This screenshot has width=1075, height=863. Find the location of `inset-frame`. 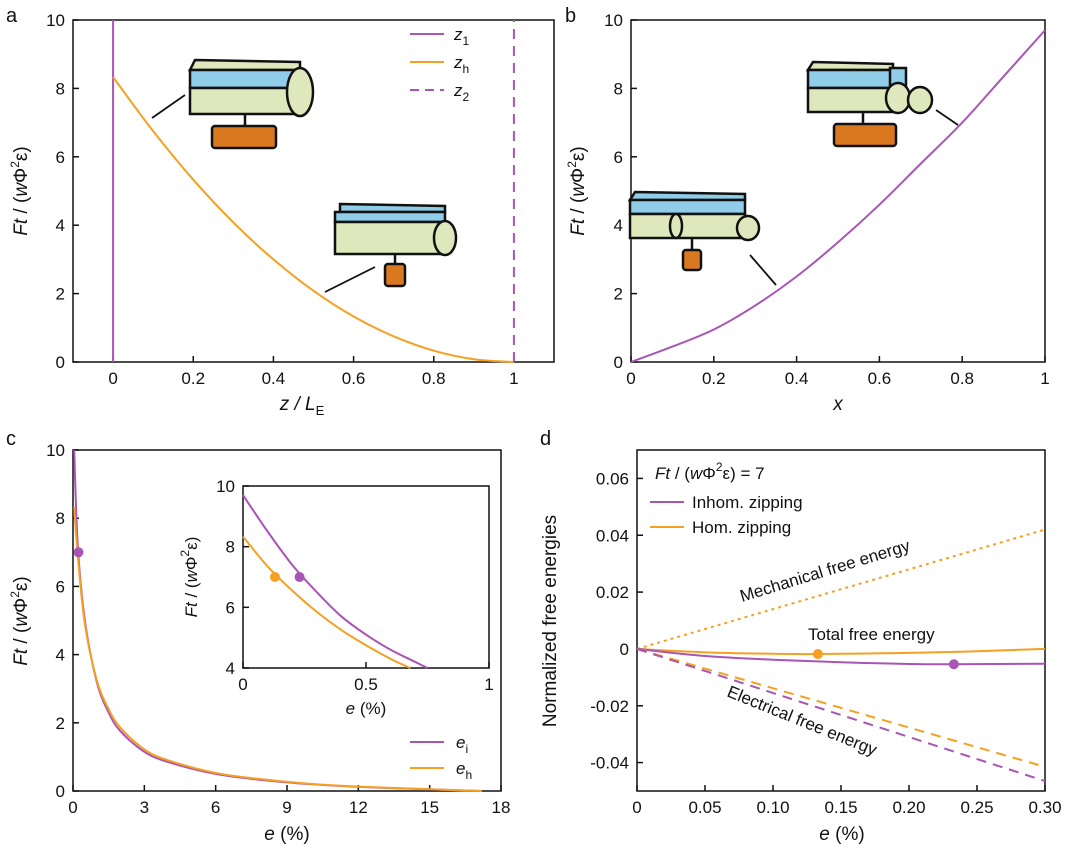

inset-frame is located at coordinates (366, 577).